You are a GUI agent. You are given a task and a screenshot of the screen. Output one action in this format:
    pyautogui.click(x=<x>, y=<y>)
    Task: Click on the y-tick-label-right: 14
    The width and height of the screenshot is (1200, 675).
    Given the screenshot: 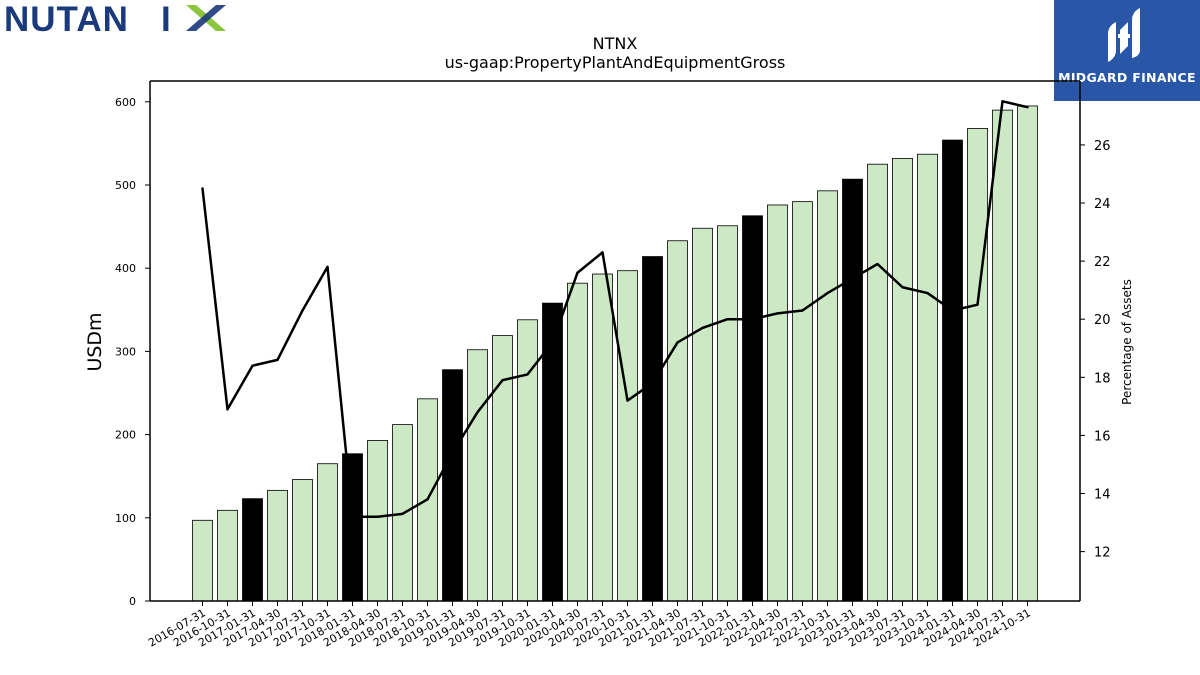 What is the action you would take?
    pyautogui.click(x=1102, y=495)
    